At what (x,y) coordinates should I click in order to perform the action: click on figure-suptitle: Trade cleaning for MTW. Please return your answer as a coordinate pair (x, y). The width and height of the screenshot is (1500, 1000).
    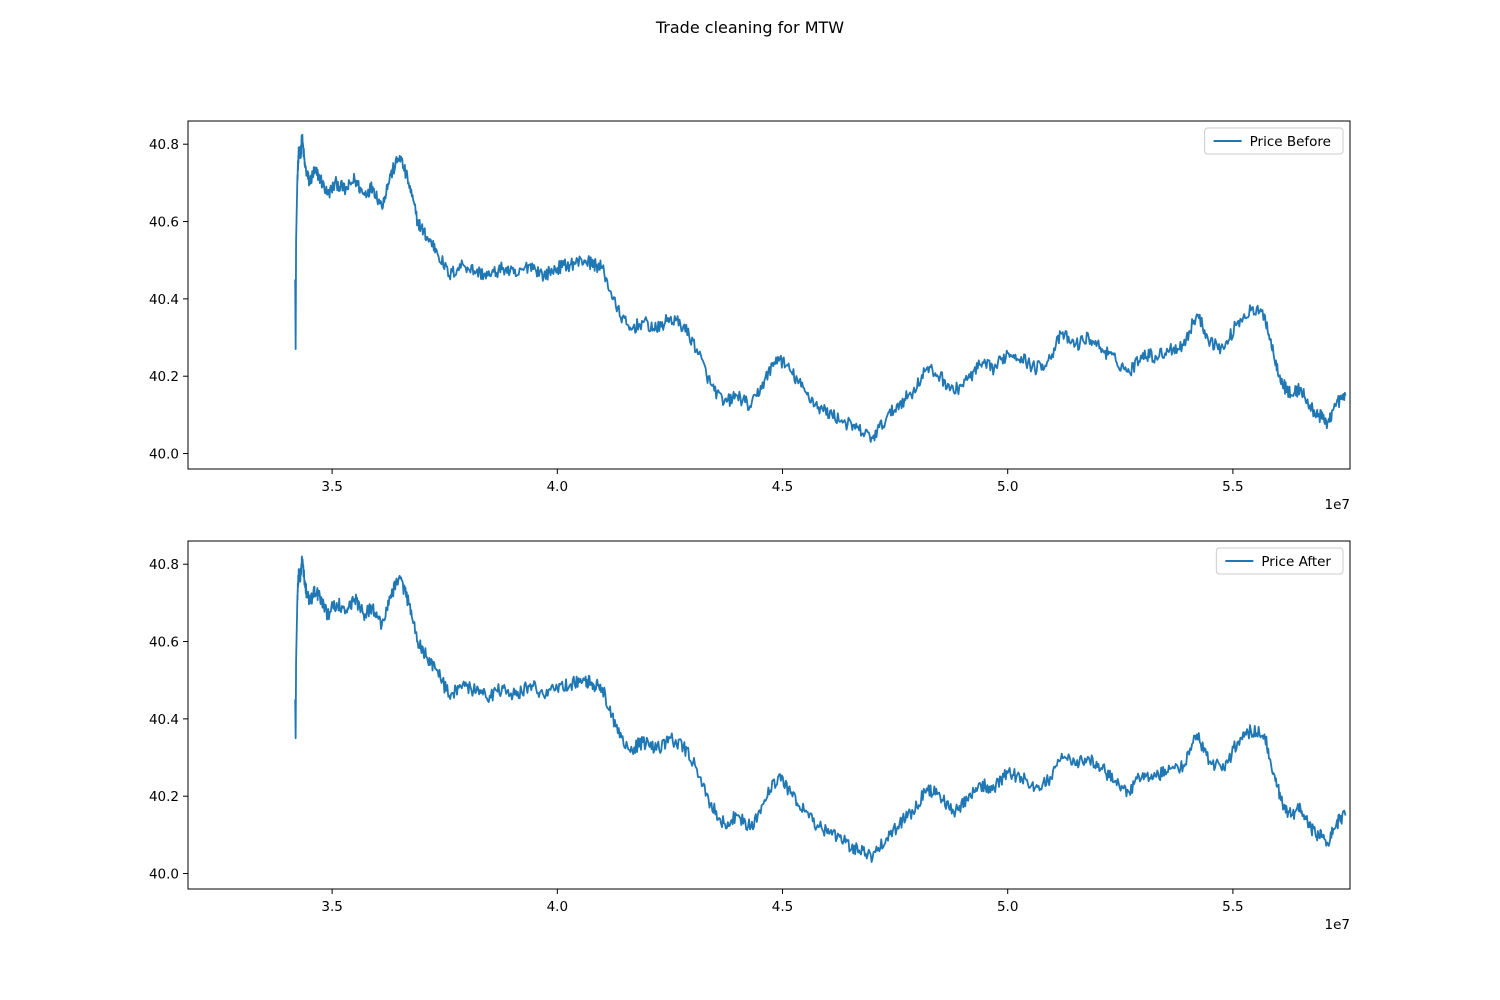
    Looking at the image, I should click on (749, 27).